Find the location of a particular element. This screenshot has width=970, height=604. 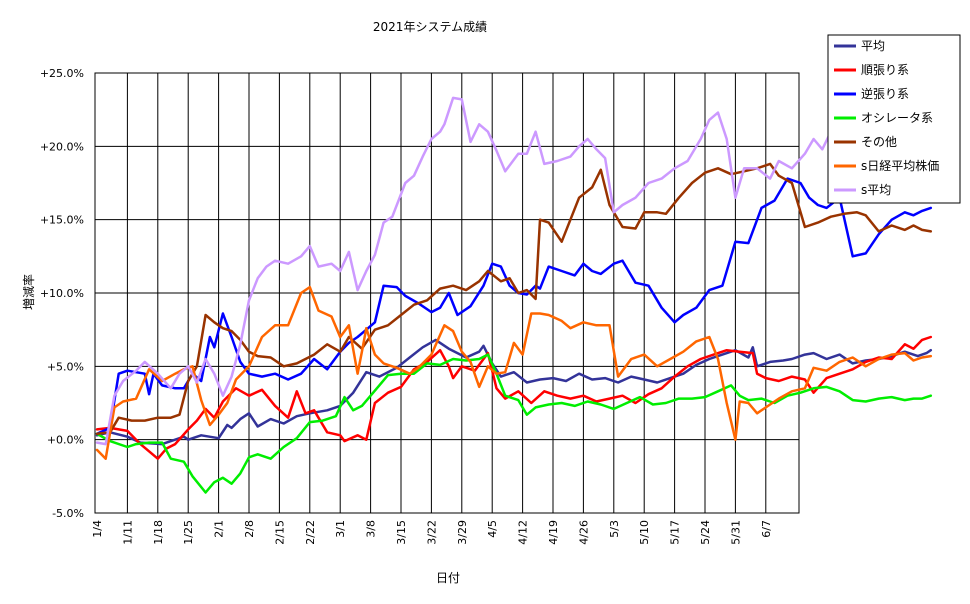

x-tick-label: 3/22 is located at coordinates (431, 532).